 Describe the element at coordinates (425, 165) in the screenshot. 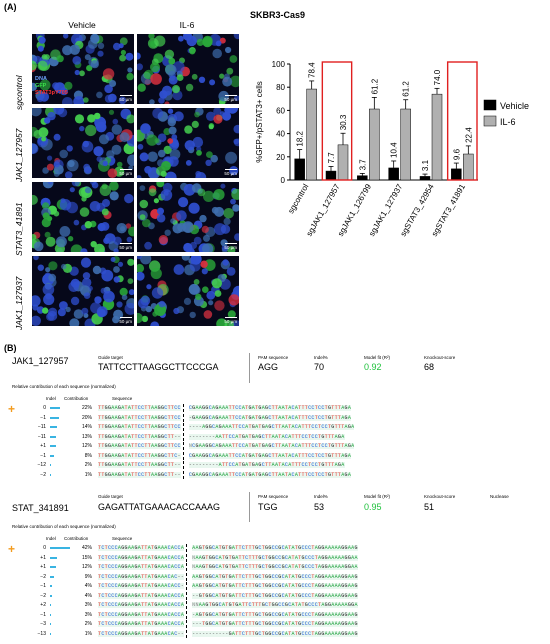

I see `data-label: 3.1` at that location.